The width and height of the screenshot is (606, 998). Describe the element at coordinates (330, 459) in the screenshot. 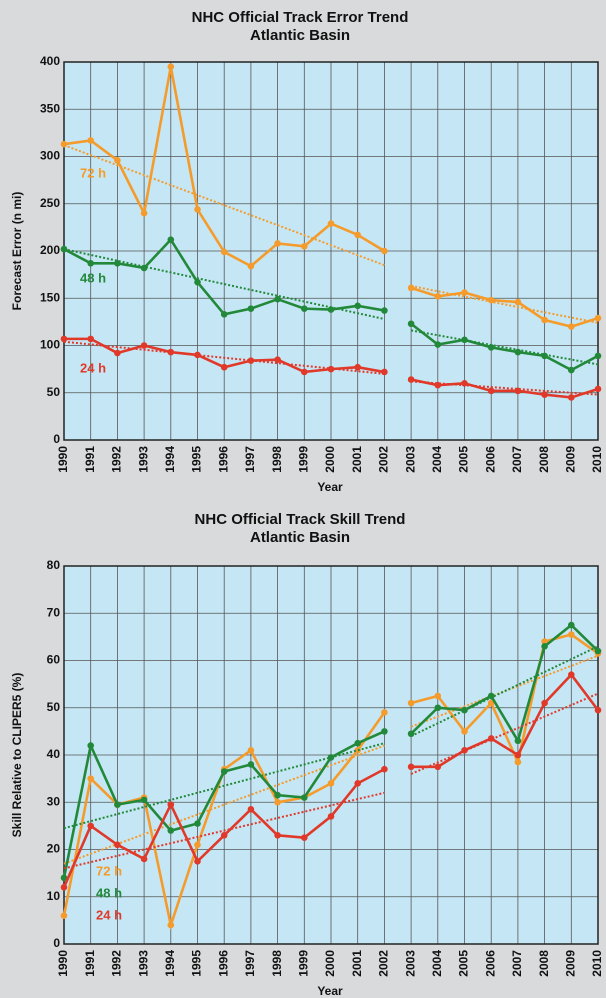

I see `x-tick-label: 2000` at that location.